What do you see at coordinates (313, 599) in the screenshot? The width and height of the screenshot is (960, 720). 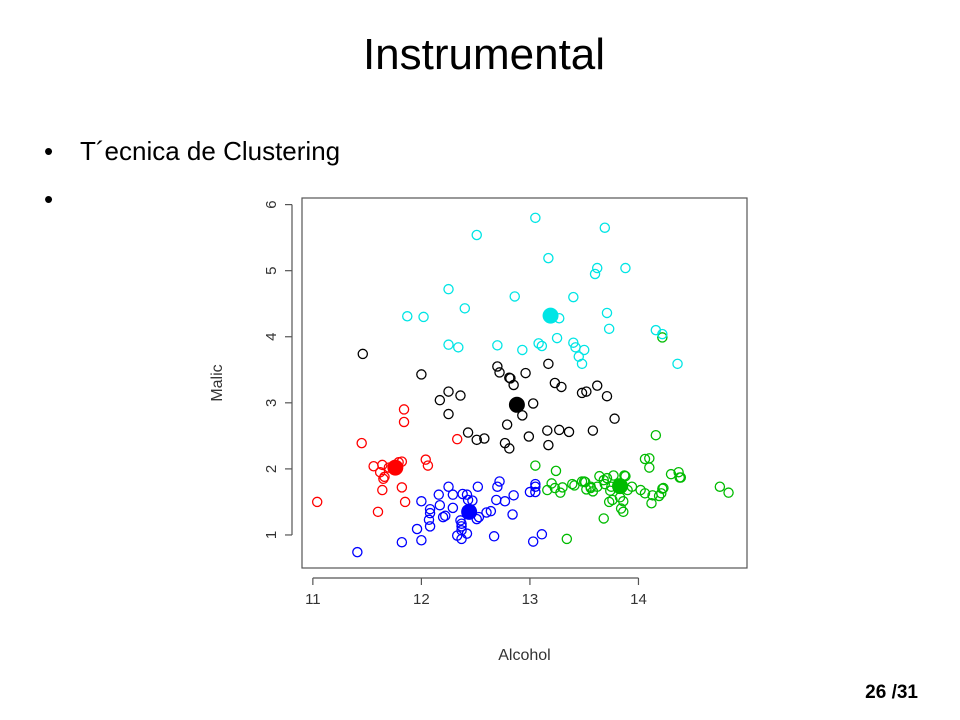 I see `x-tick-label: 11` at bounding box center [313, 599].